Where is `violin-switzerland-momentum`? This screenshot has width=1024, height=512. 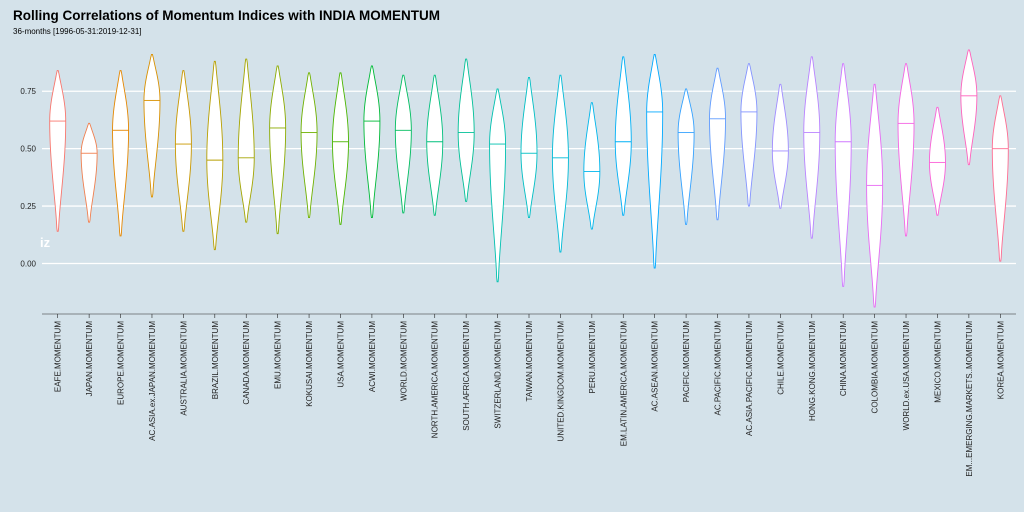 violin-switzerland-momentum is located at coordinates (498, 185).